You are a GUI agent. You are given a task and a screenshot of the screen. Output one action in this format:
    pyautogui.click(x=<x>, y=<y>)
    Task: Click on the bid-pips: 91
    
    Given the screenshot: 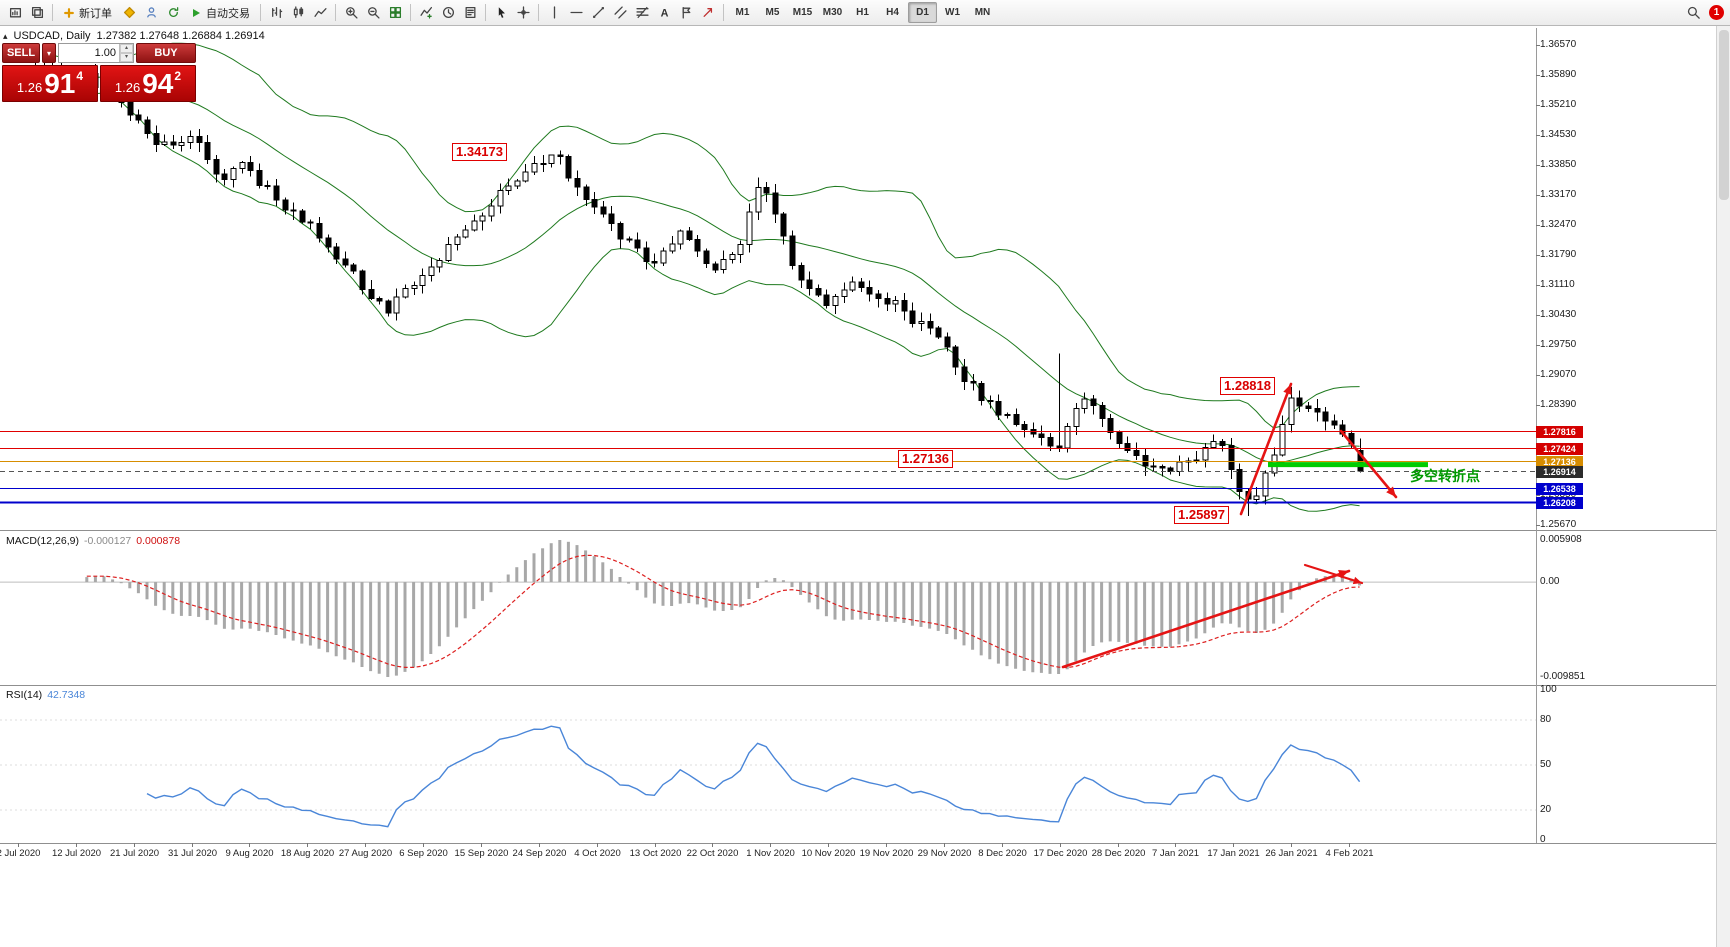 What is the action you would take?
    pyautogui.click(x=60, y=83)
    